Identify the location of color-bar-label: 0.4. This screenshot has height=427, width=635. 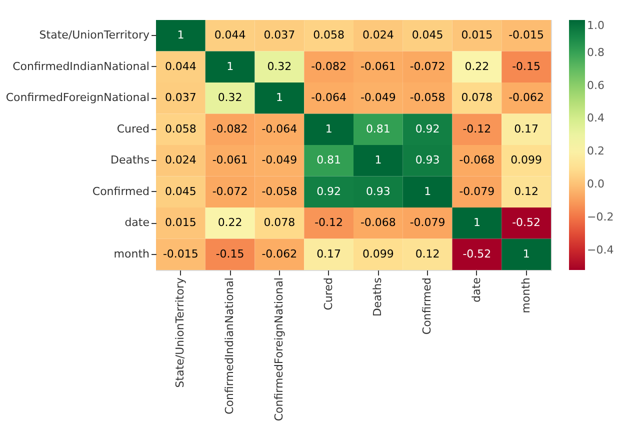
(595, 118).